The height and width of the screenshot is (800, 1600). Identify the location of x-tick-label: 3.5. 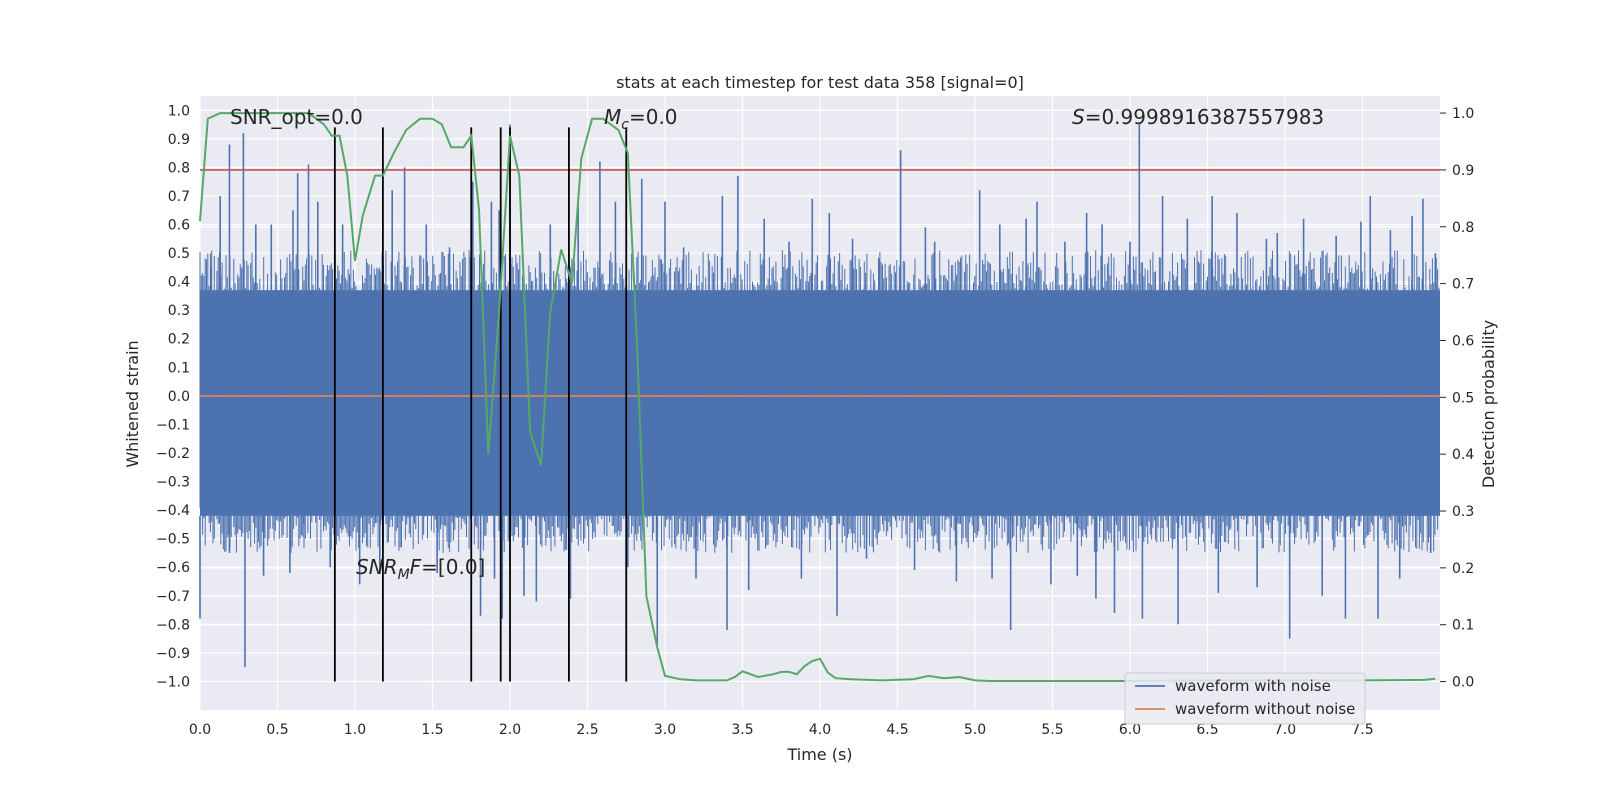
(742, 730).